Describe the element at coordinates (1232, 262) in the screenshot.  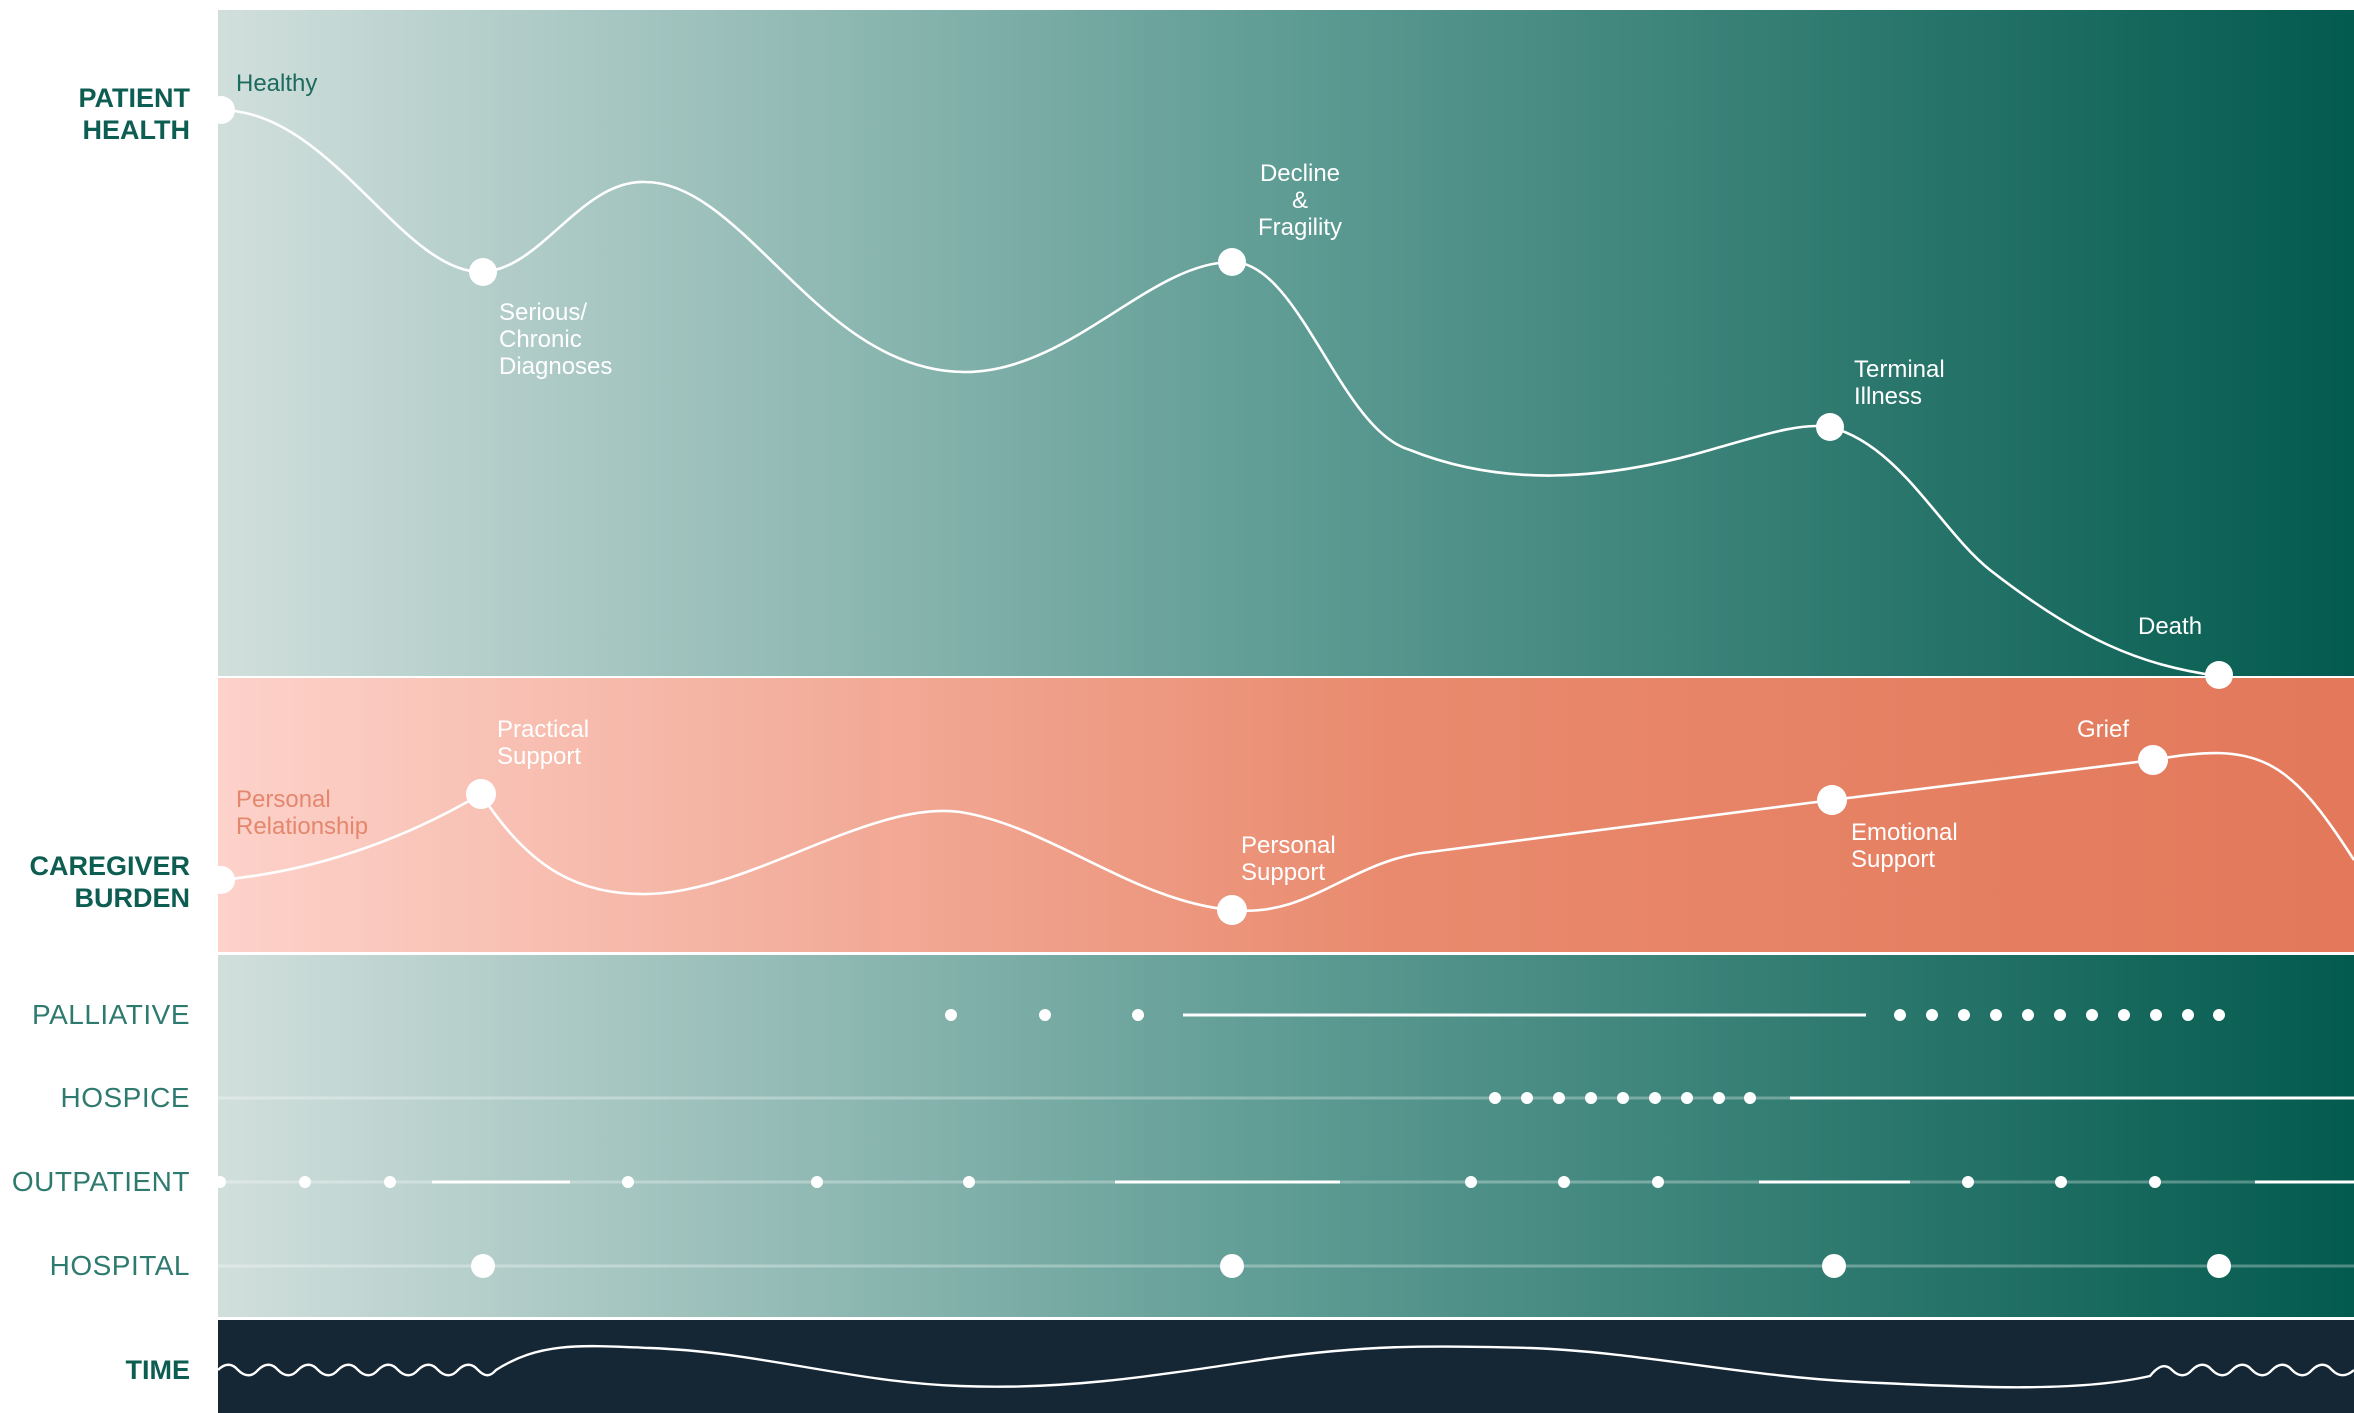
I see `decline-fragility-marker` at that location.